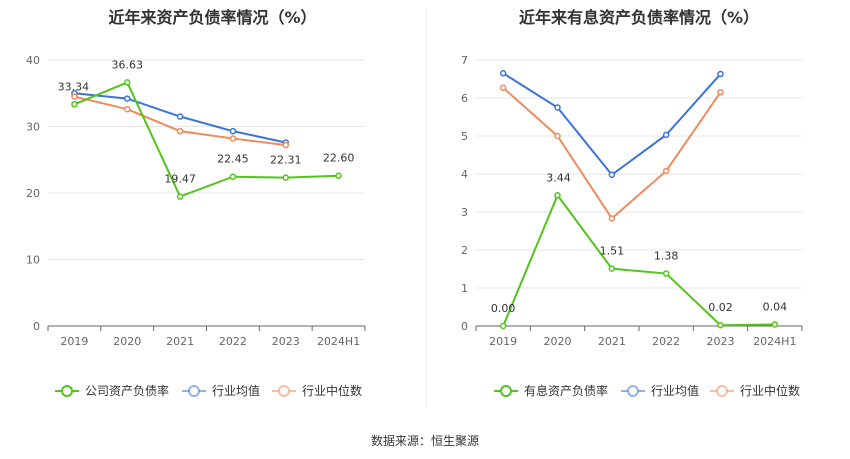 This screenshot has height=459, width=850. I want to click on y-tick-label: 30, so click(33, 127).